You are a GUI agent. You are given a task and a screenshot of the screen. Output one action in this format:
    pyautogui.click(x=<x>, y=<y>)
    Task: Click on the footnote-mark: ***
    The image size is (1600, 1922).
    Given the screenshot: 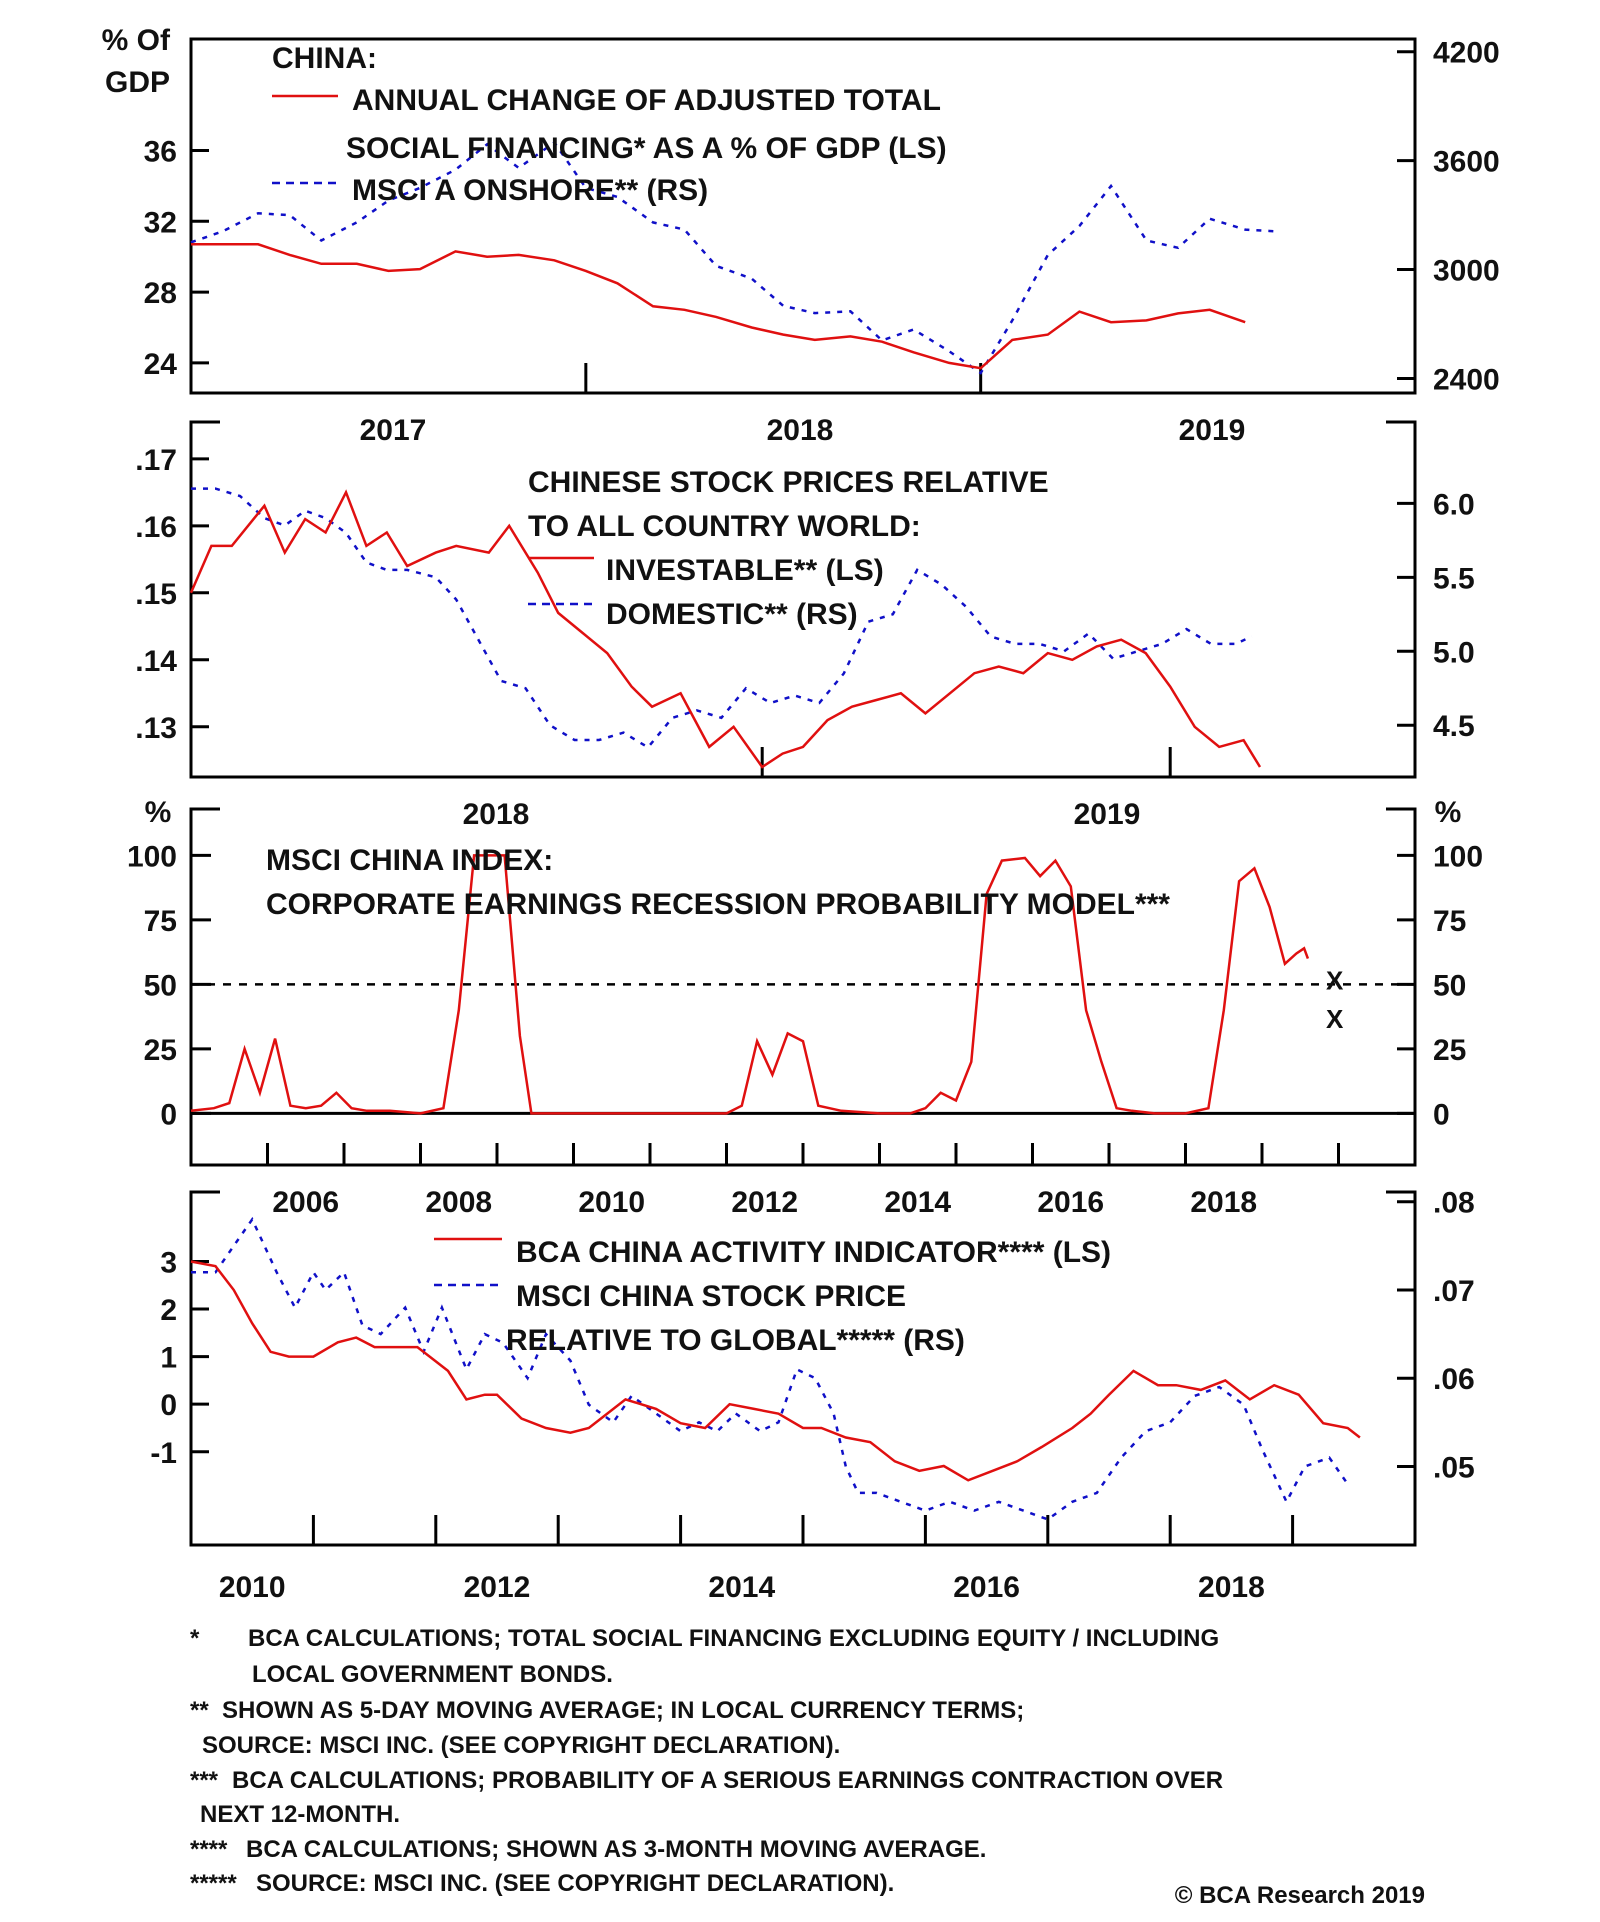 What is the action you would take?
    pyautogui.click(x=204, y=1780)
    